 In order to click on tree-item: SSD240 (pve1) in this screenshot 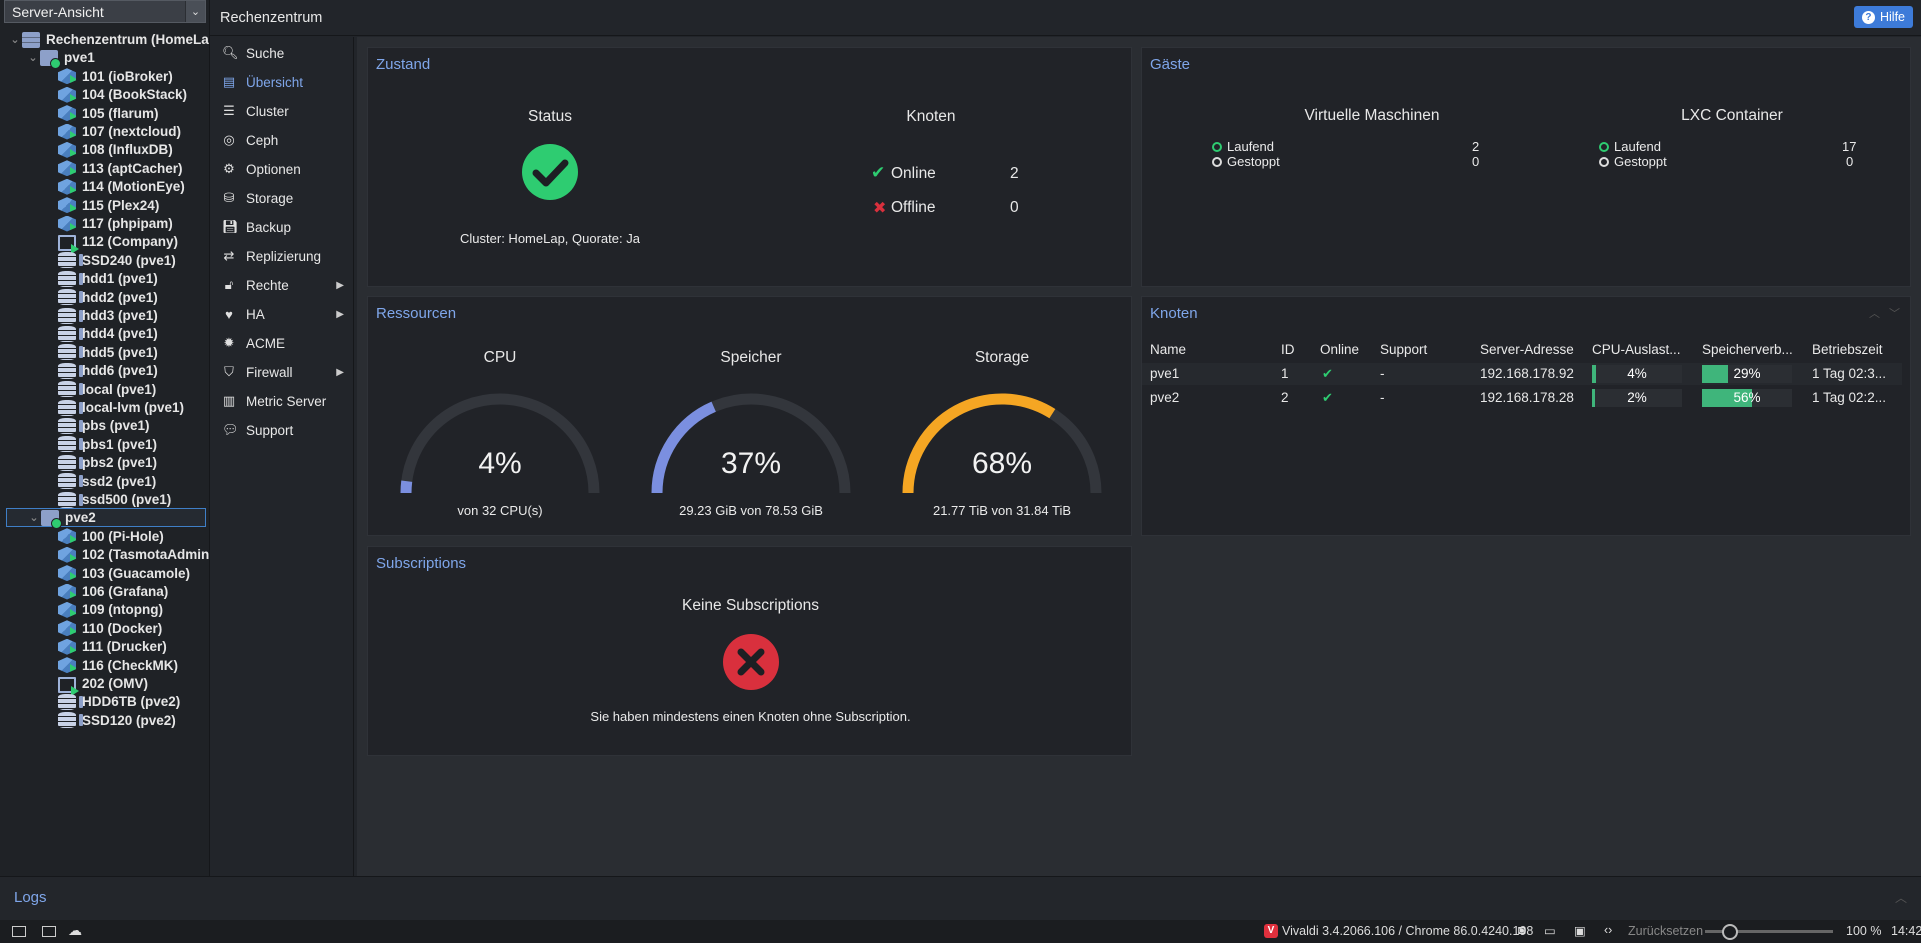, I will do `click(110, 260)`.